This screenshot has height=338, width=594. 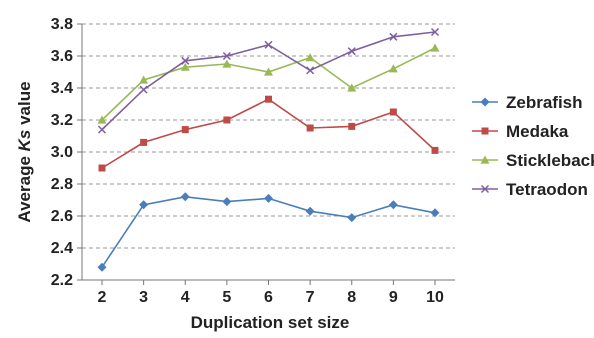 What do you see at coordinates (485, 102) in the screenshot?
I see `legend-marker-zebrafish` at bounding box center [485, 102].